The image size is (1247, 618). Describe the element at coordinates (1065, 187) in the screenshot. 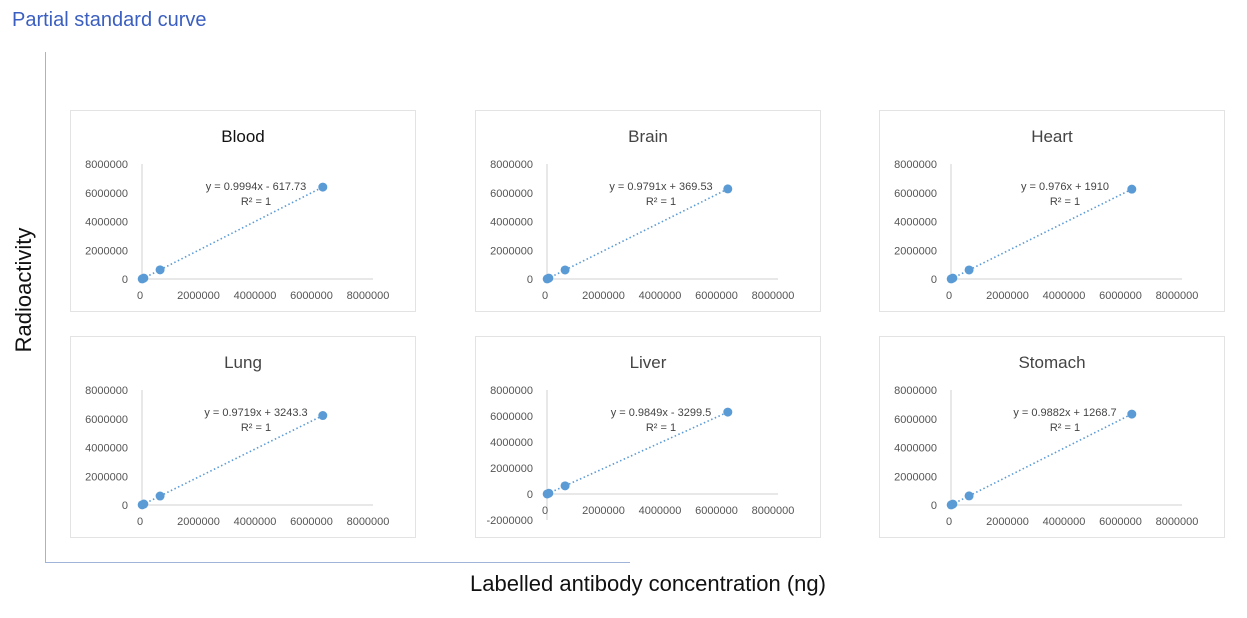

I see `trendline-equation: y = 0.976x + 1910` at that location.